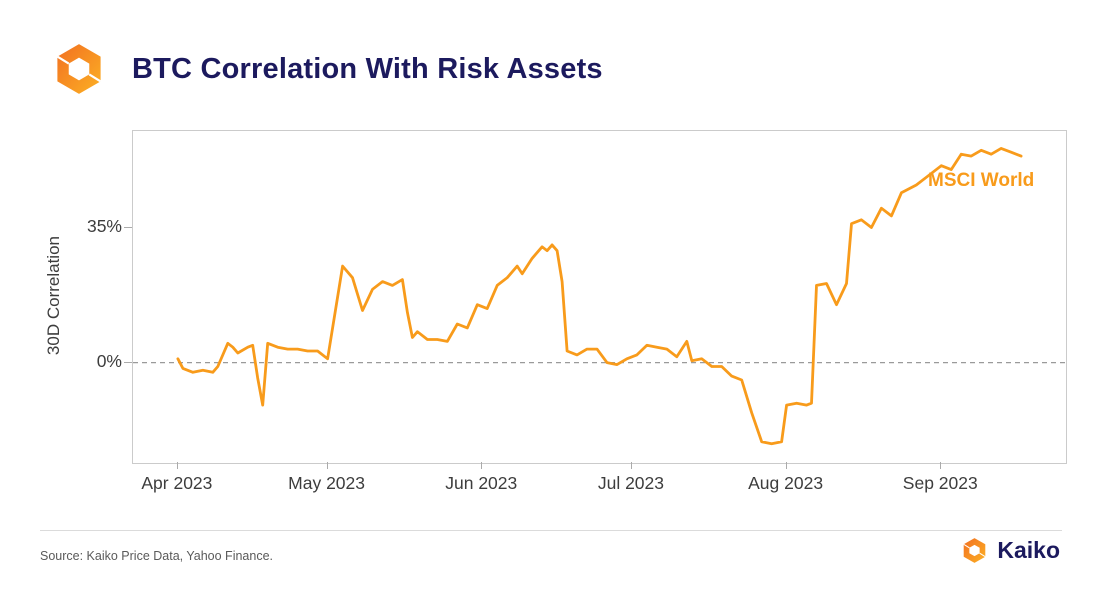 The height and width of the screenshot is (590, 1100). I want to click on y-axis-title: 30D Correlation, so click(53, 296).